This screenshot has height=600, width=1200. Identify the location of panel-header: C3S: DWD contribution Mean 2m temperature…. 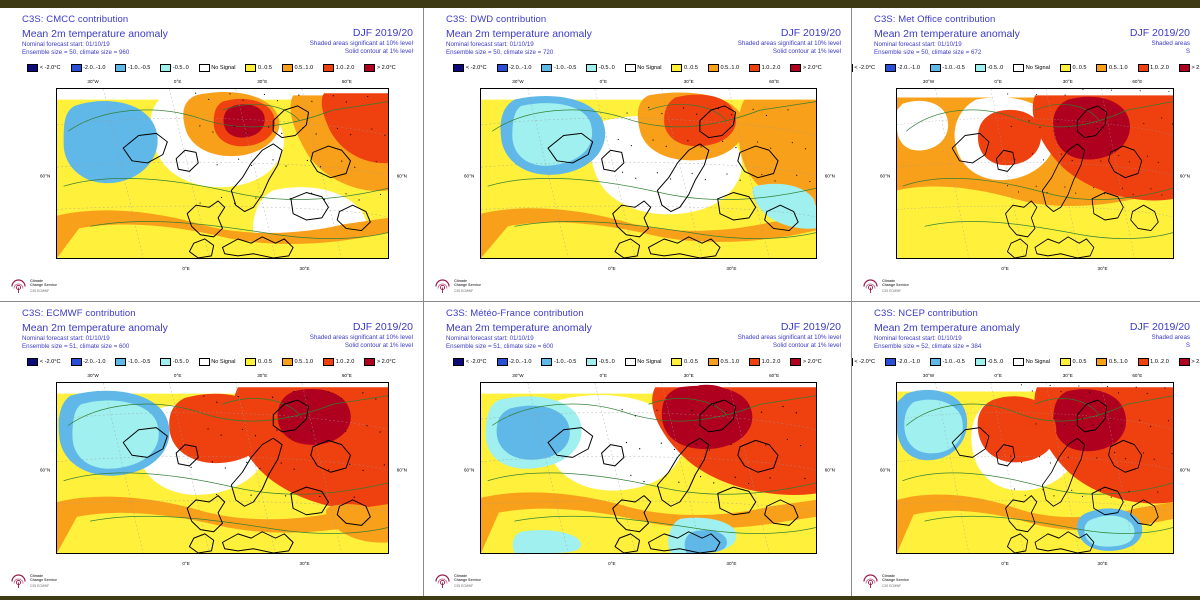
(637, 33).